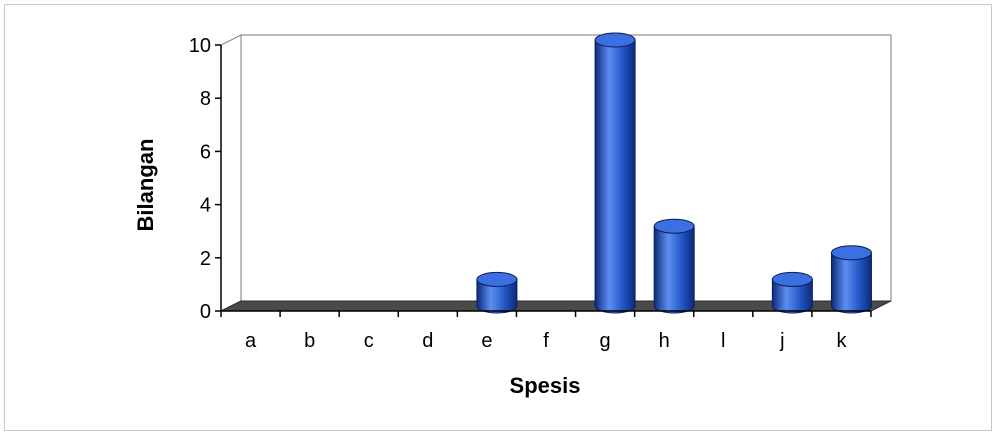 The image size is (999, 437). I want to click on side-wall, so click(231, 173).